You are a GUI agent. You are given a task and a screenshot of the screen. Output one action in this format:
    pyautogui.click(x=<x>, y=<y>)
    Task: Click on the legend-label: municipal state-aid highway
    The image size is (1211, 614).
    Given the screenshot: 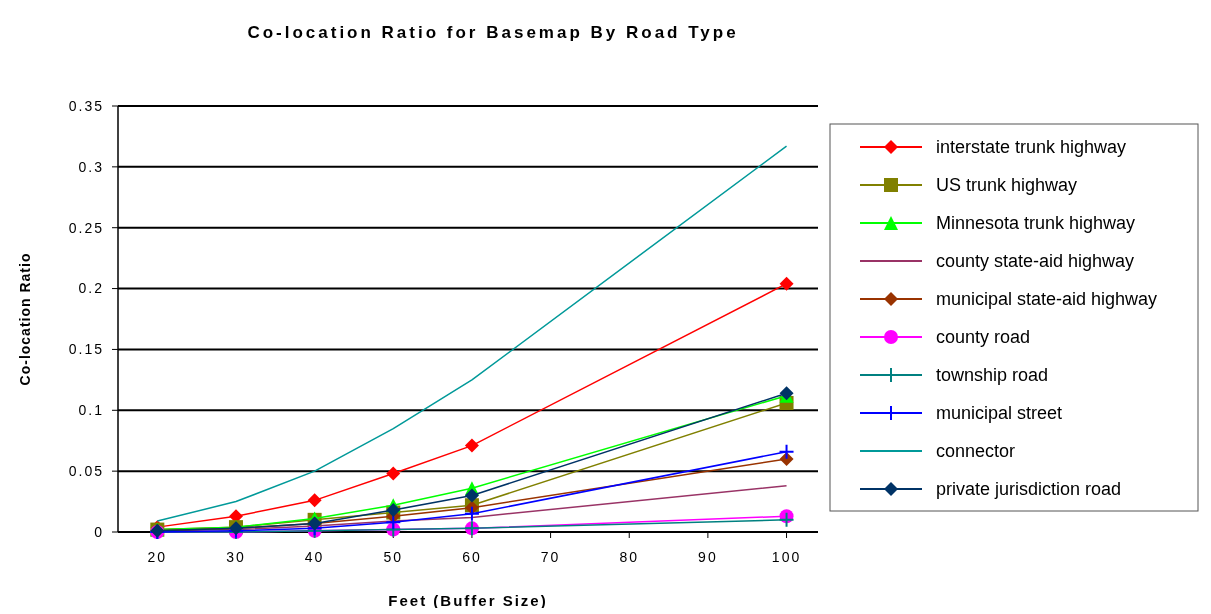 What is the action you would take?
    pyautogui.click(x=1047, y=299)
    